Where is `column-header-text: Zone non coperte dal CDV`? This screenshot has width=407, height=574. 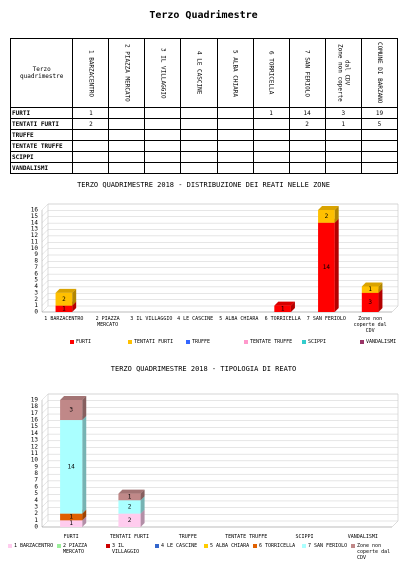
column-header-text: Zone non coperte dal CDV is located at coordinates (343, 73).